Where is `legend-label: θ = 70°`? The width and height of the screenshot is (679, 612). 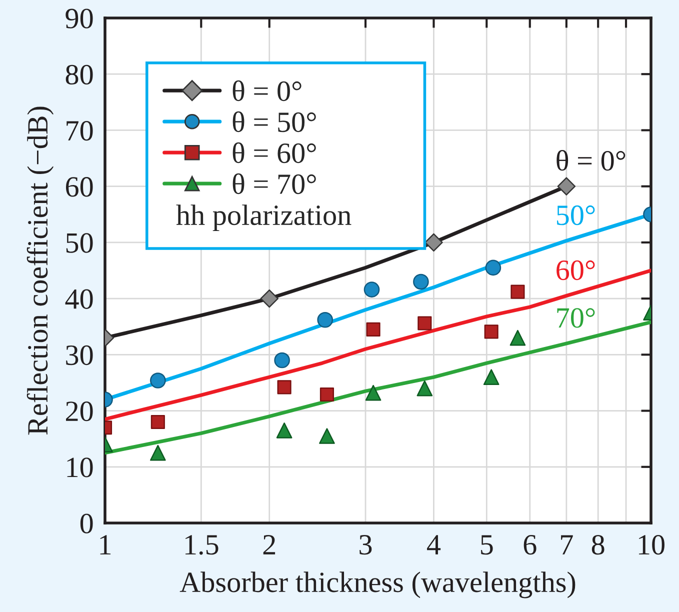 legend-label: θ = 70° is located at coordinates (274, 183).